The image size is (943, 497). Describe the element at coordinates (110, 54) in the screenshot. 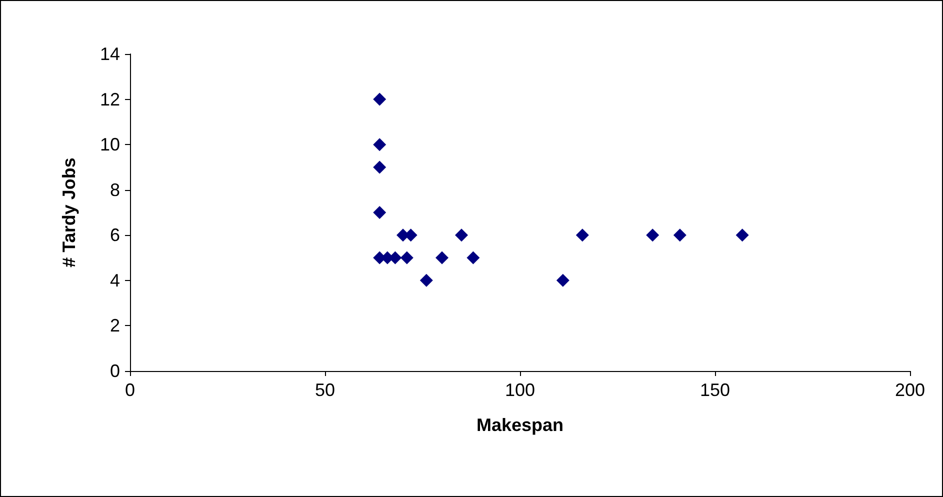

I see `y-tick-label: 14` at that location.